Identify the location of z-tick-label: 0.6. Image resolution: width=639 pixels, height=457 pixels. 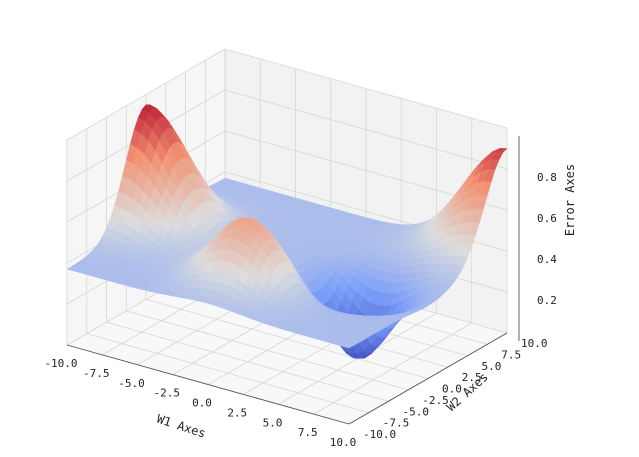
(547, 218).